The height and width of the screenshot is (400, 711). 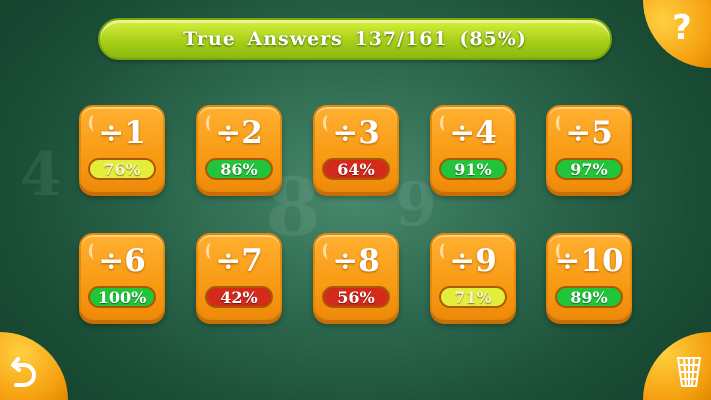 What do you see at coordinates (473, 133) in the screenshot?
I see `tile-label: ÷4` at bounding box center [473, 133].